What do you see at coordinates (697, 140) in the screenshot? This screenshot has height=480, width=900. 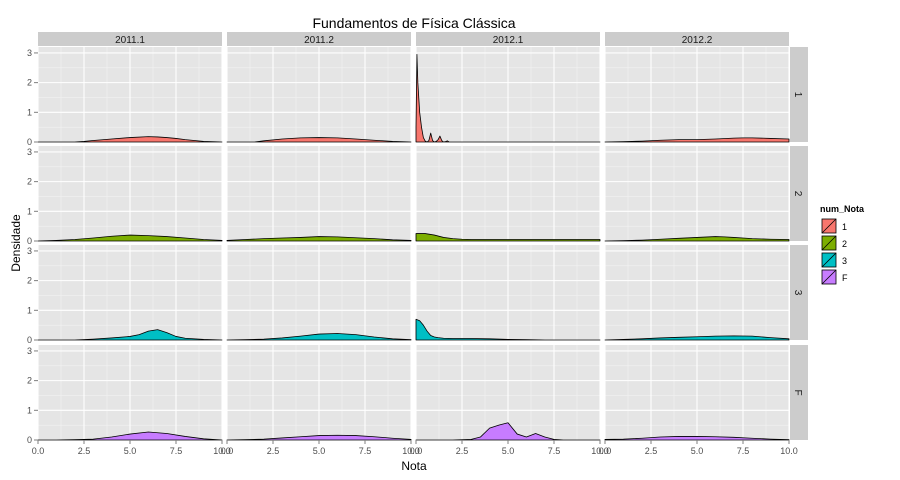 I see `density-area-1-2012.2` at bounding box center [697, 140].